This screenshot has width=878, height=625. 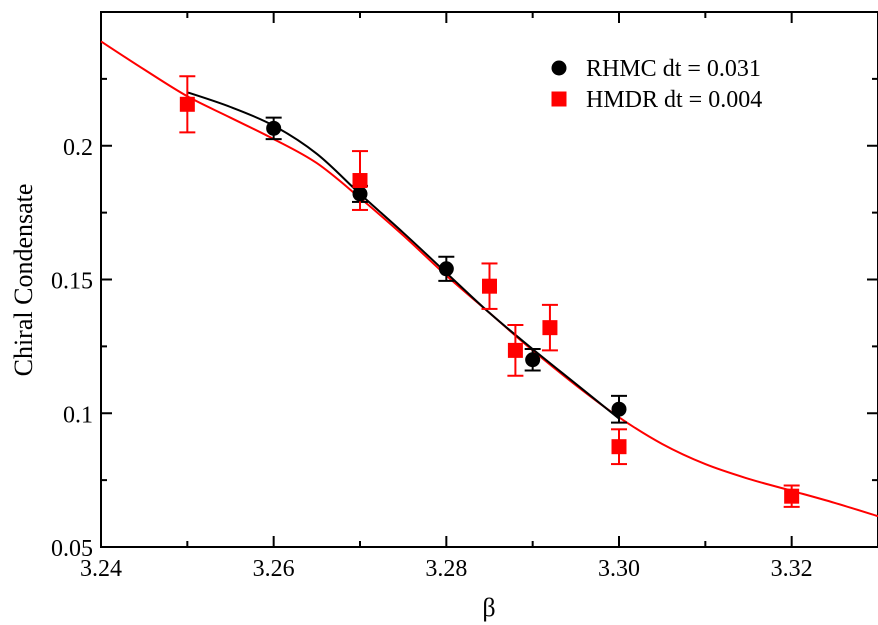 I want to click on legend: RHMC dt = 0.031 HMDR dt = 0.004, so click(x=656, y=84).